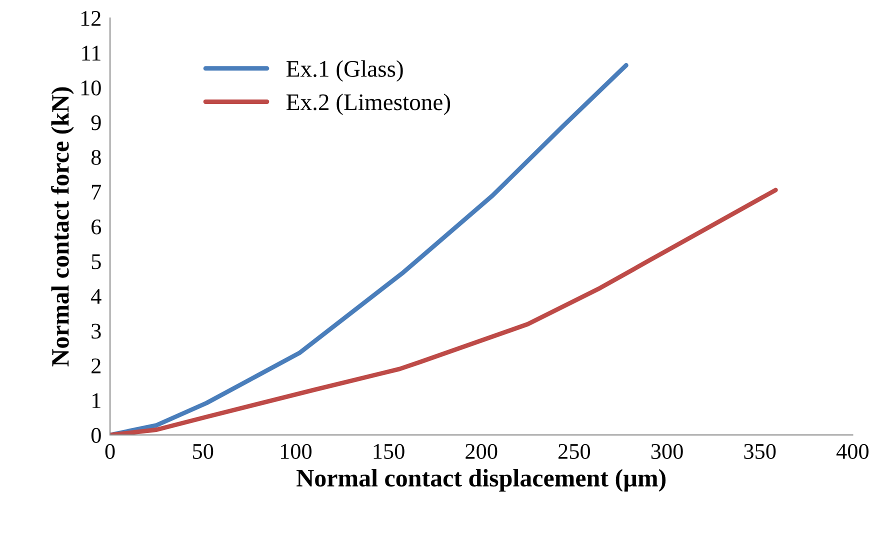 The width and height of the screenshot is (891, 538). I want to click on x-tick-label: 200, so click(482, 451).